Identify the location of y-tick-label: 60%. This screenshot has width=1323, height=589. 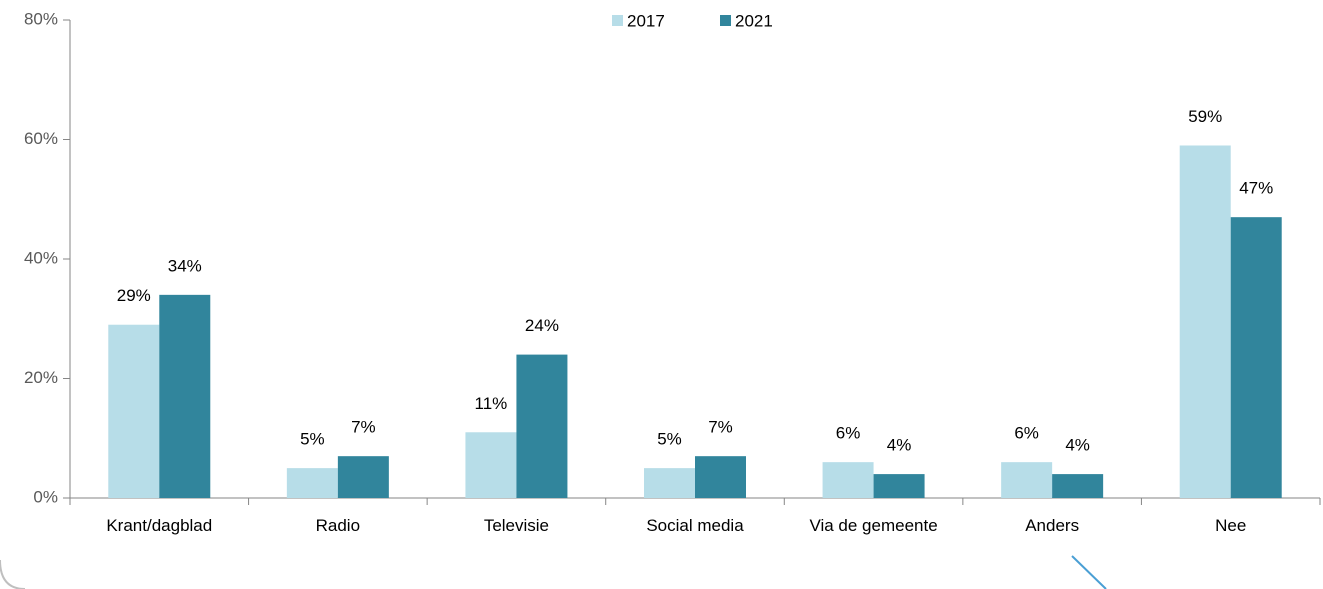
(41, 138).